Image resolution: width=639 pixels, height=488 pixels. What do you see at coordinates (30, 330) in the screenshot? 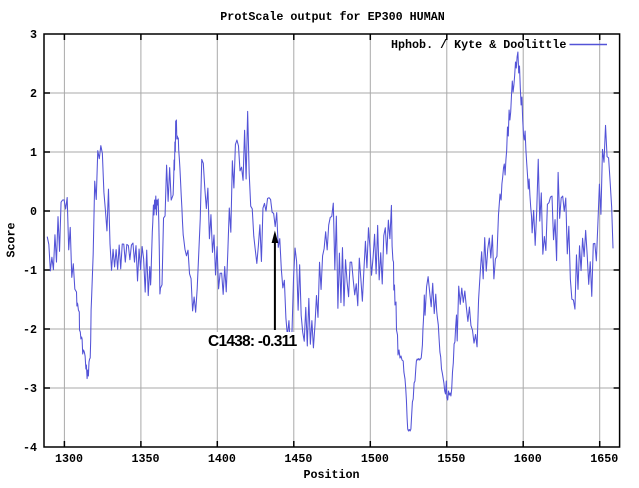
I see `svg-text: -2` at bounding box center [30, 330].